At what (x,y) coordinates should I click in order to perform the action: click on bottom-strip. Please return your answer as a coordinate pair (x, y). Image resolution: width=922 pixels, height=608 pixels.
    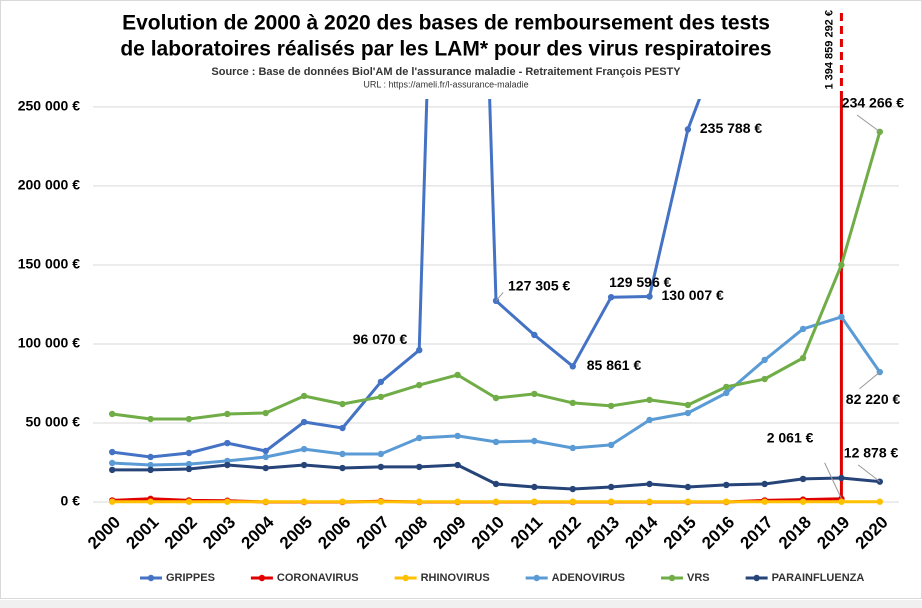
    Looking at the image, I should click on (461, 604).